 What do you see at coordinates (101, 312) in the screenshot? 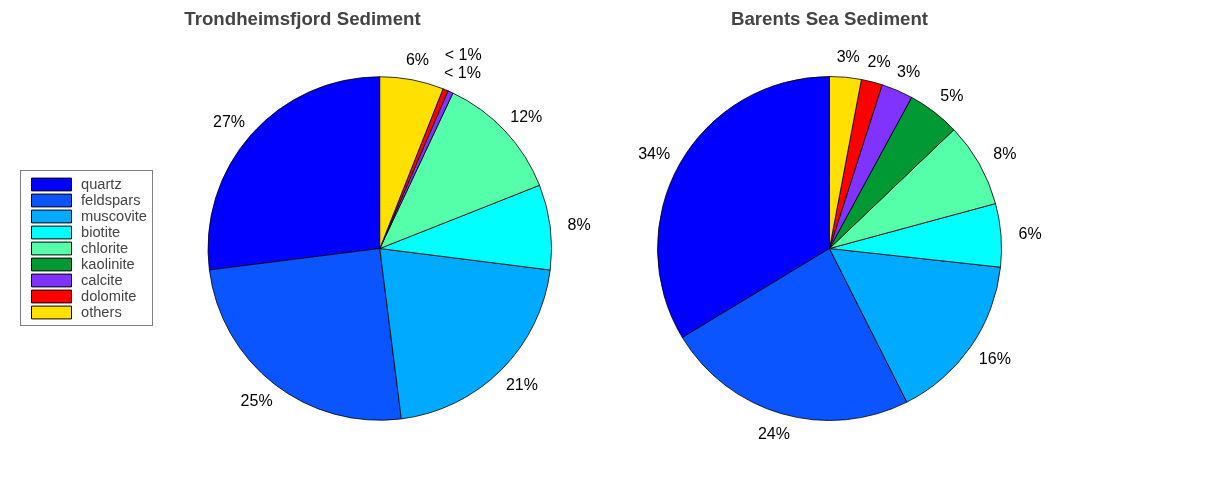
I see `legend-label: others` at bounding box center [101, 312].